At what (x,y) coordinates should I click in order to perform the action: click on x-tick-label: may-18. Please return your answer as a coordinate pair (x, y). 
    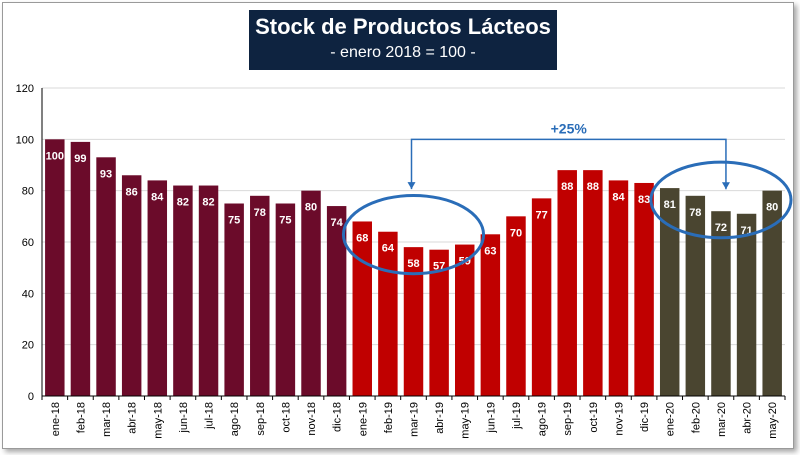
    Looking at the image, I should click on (158, 420).